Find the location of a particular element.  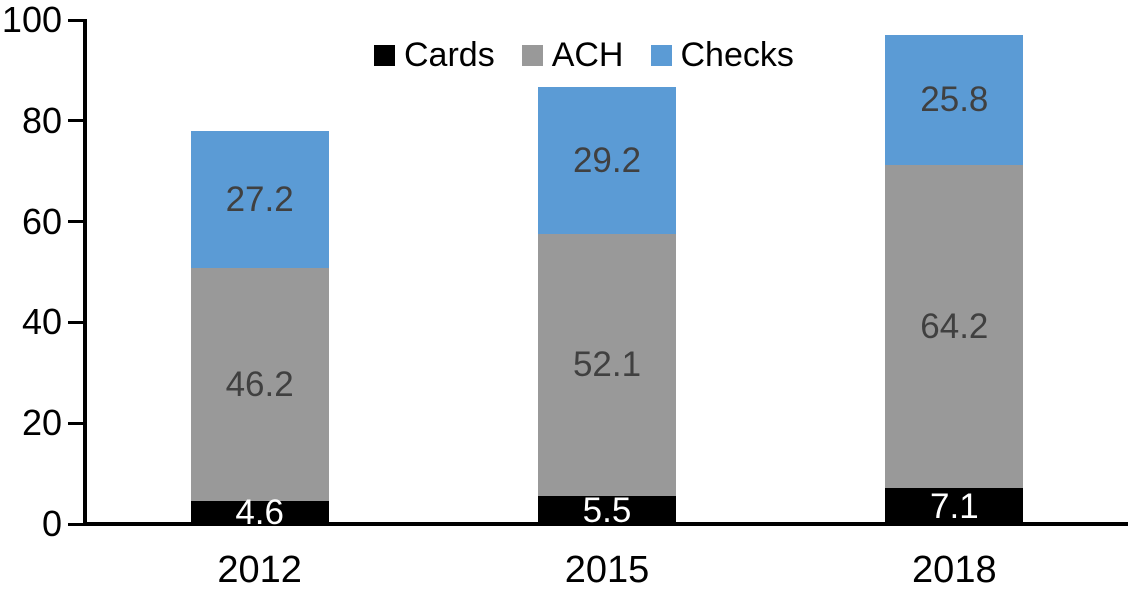

legend-label-ach: ACH is located at coordinates (587, 55).